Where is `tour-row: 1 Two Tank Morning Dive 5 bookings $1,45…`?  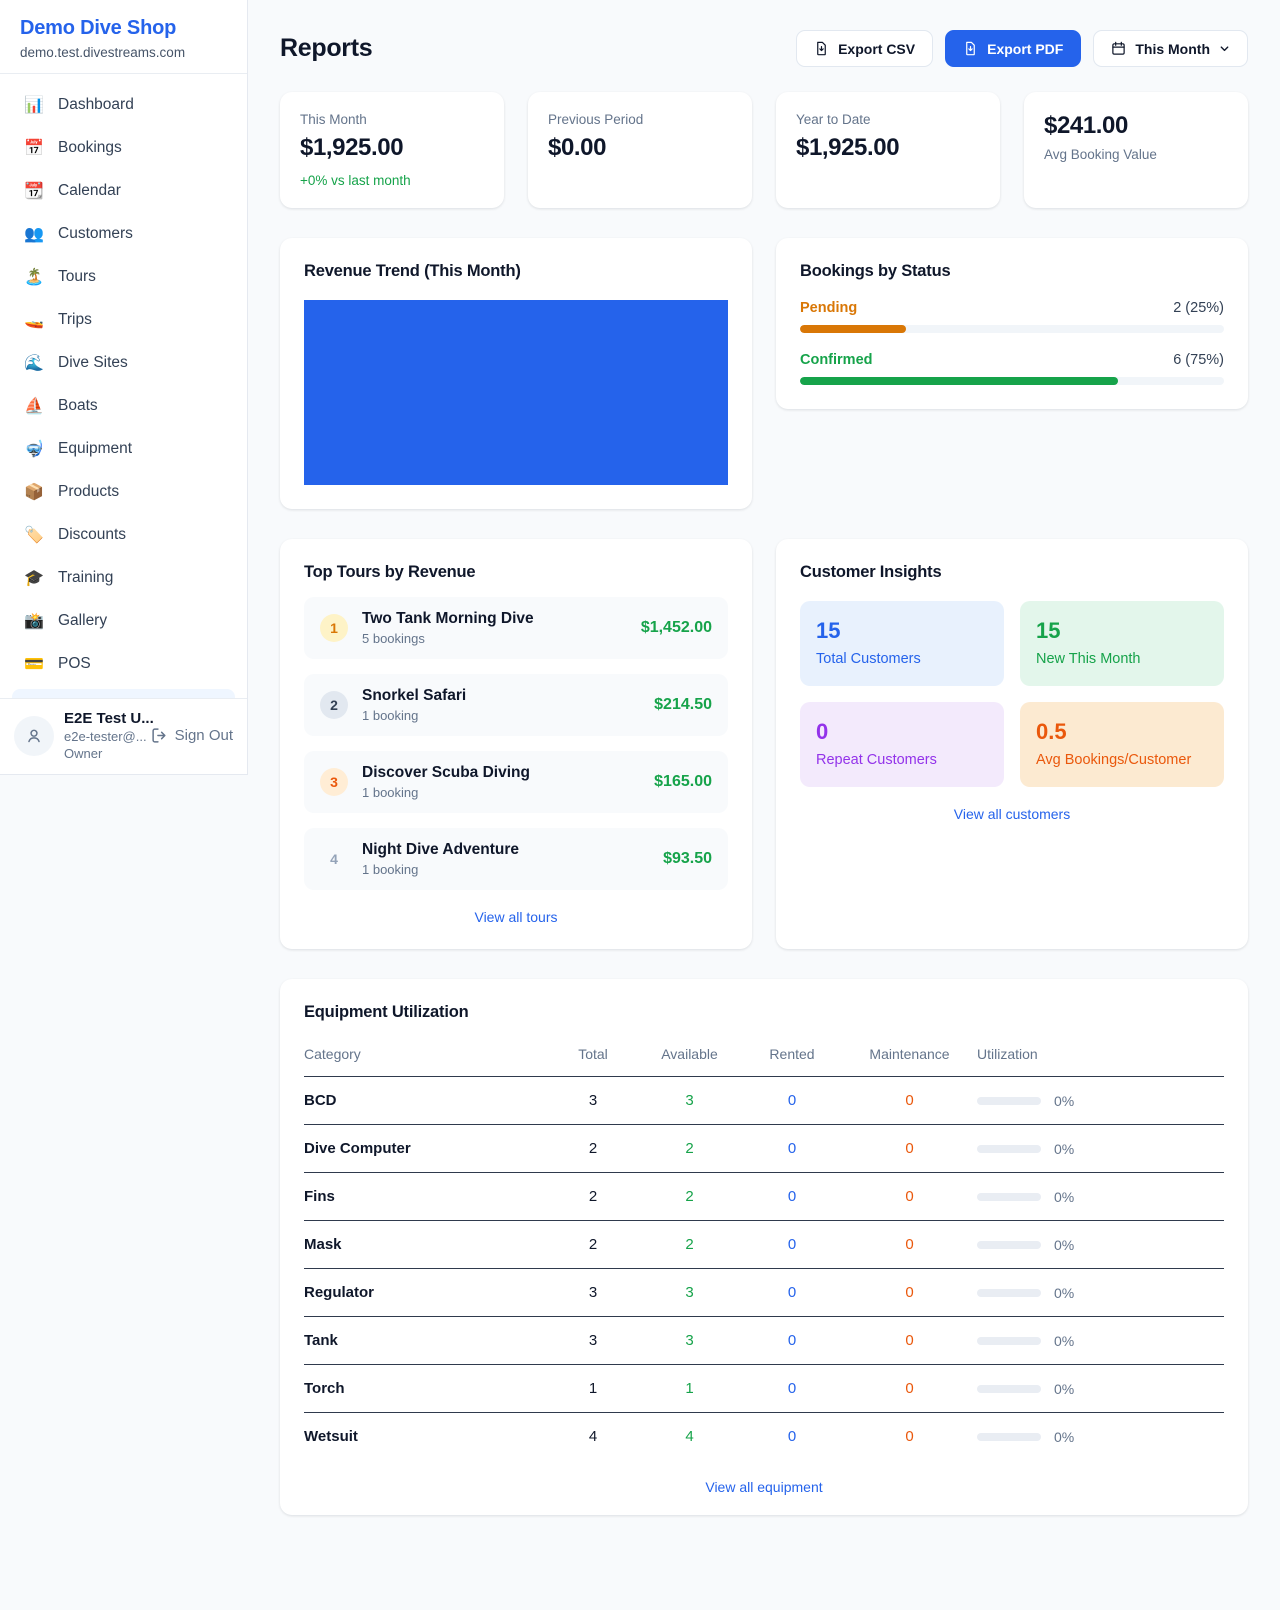 tour-row: 1 Two Tank Morning Dive 5 bookings $1,45… is located at coordinates (516, 628).